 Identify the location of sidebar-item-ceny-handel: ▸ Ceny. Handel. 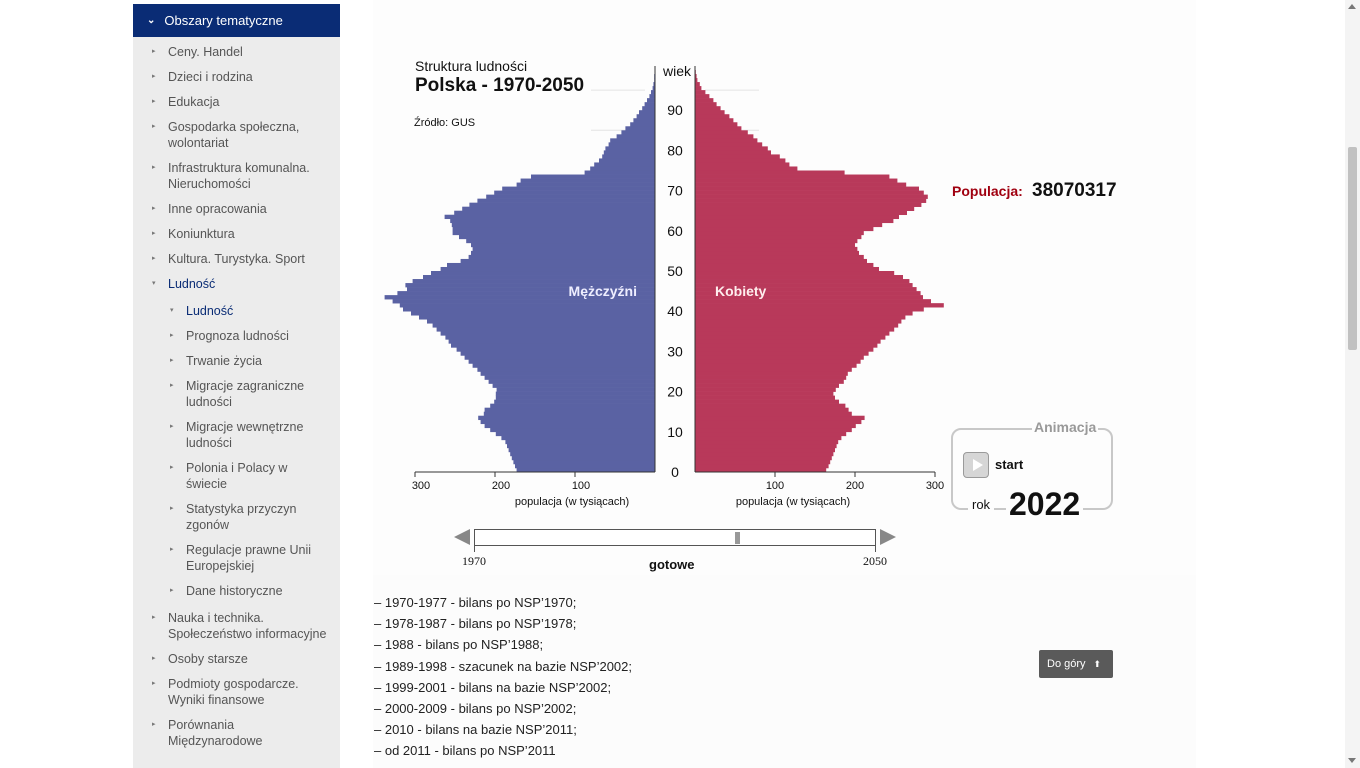
(236, 52).